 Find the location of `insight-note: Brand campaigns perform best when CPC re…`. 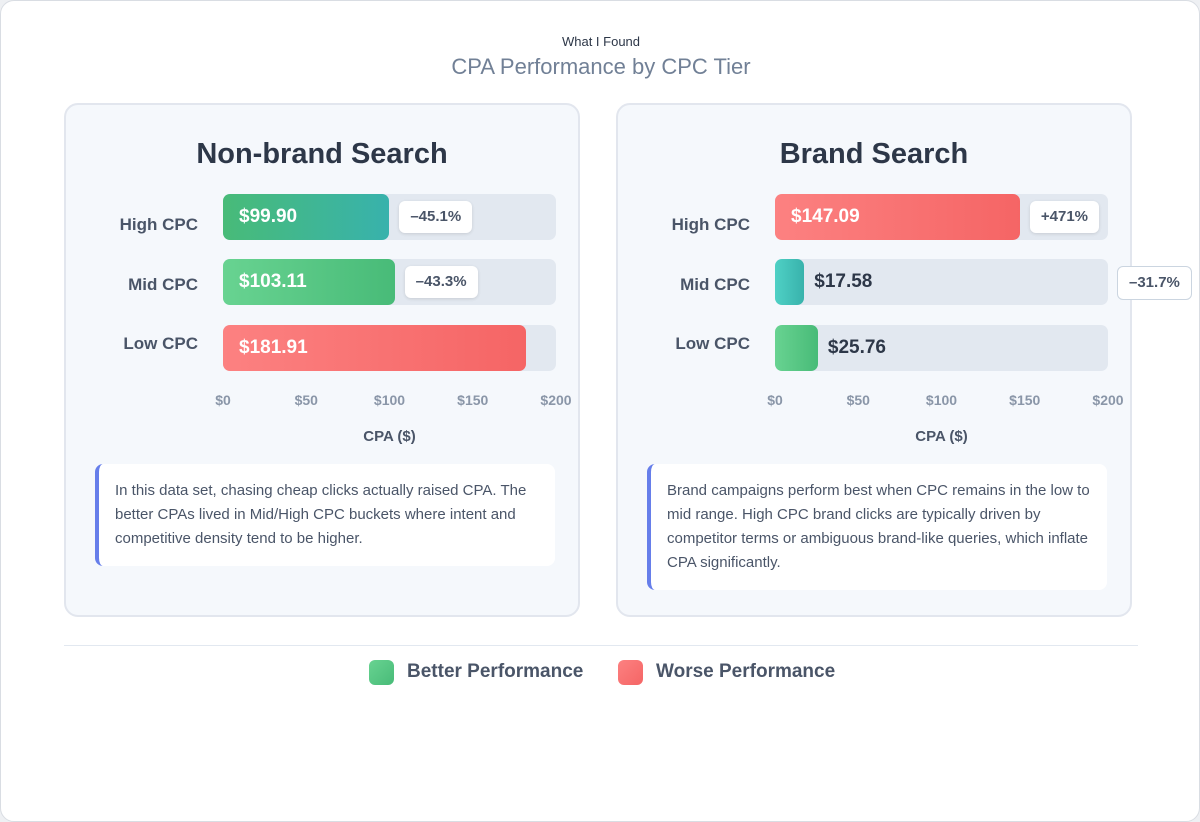

insight-note: Brand campaigns perform best when CPC re… is located at coordinates (877, 527).